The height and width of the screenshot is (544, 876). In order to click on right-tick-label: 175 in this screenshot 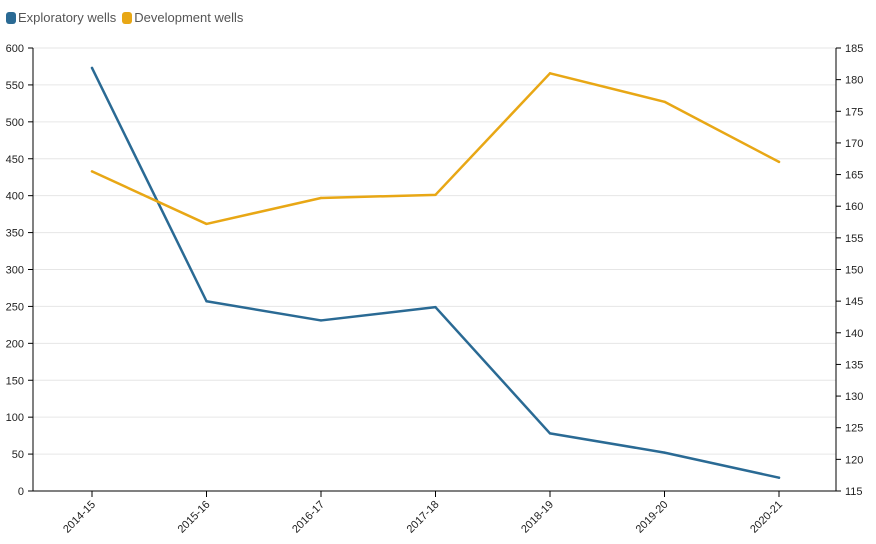, I will do `click(854, 112)`.